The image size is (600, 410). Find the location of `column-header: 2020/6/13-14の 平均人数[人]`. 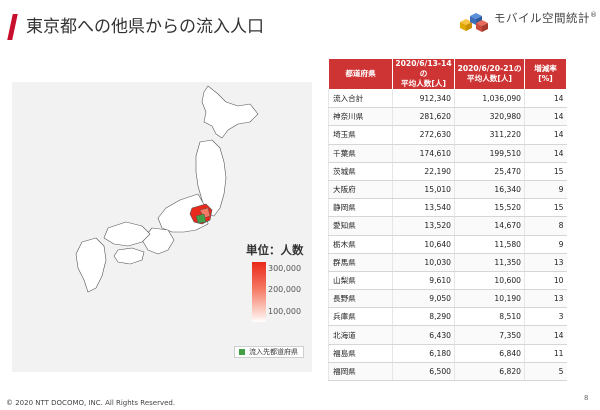

column-header: 2020/6/13-14の 平均人数[人] is located at coordinates (423, 74).